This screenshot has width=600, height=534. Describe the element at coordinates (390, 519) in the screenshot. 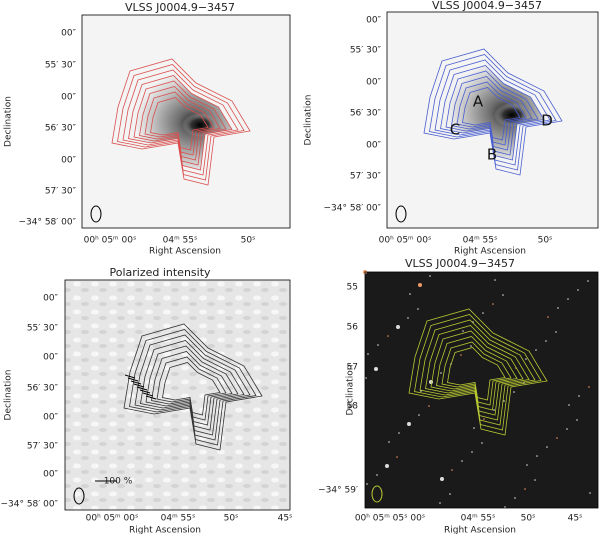

I see `x-tick-label: 00ʰ 05ᵐ 05ˢ 00ˢ` at that location.